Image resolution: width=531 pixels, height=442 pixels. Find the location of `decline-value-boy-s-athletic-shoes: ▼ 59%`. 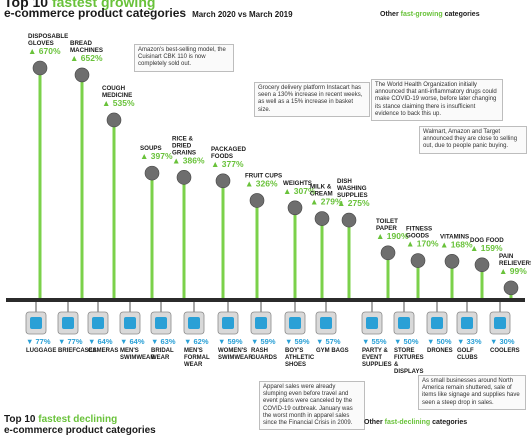

decline-value-boy-s-athletic-shoes: ▼ 59% is located at coordinates (297, 341).